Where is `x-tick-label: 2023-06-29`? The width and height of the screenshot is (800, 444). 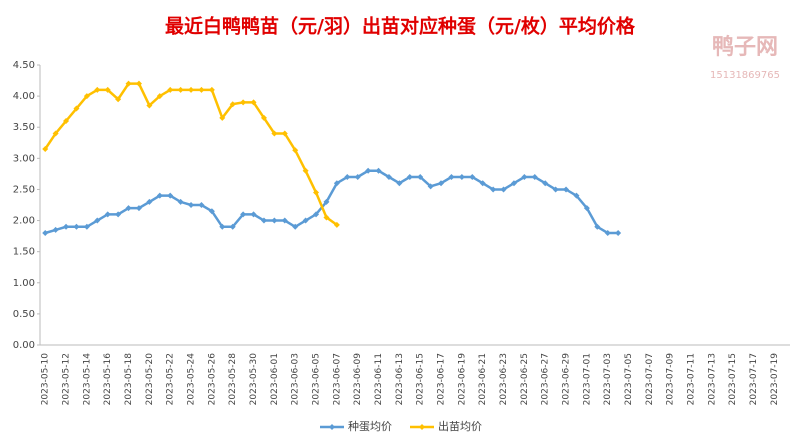
x-tick-label: 2023-06-29 is located at coordinates (567, 379).